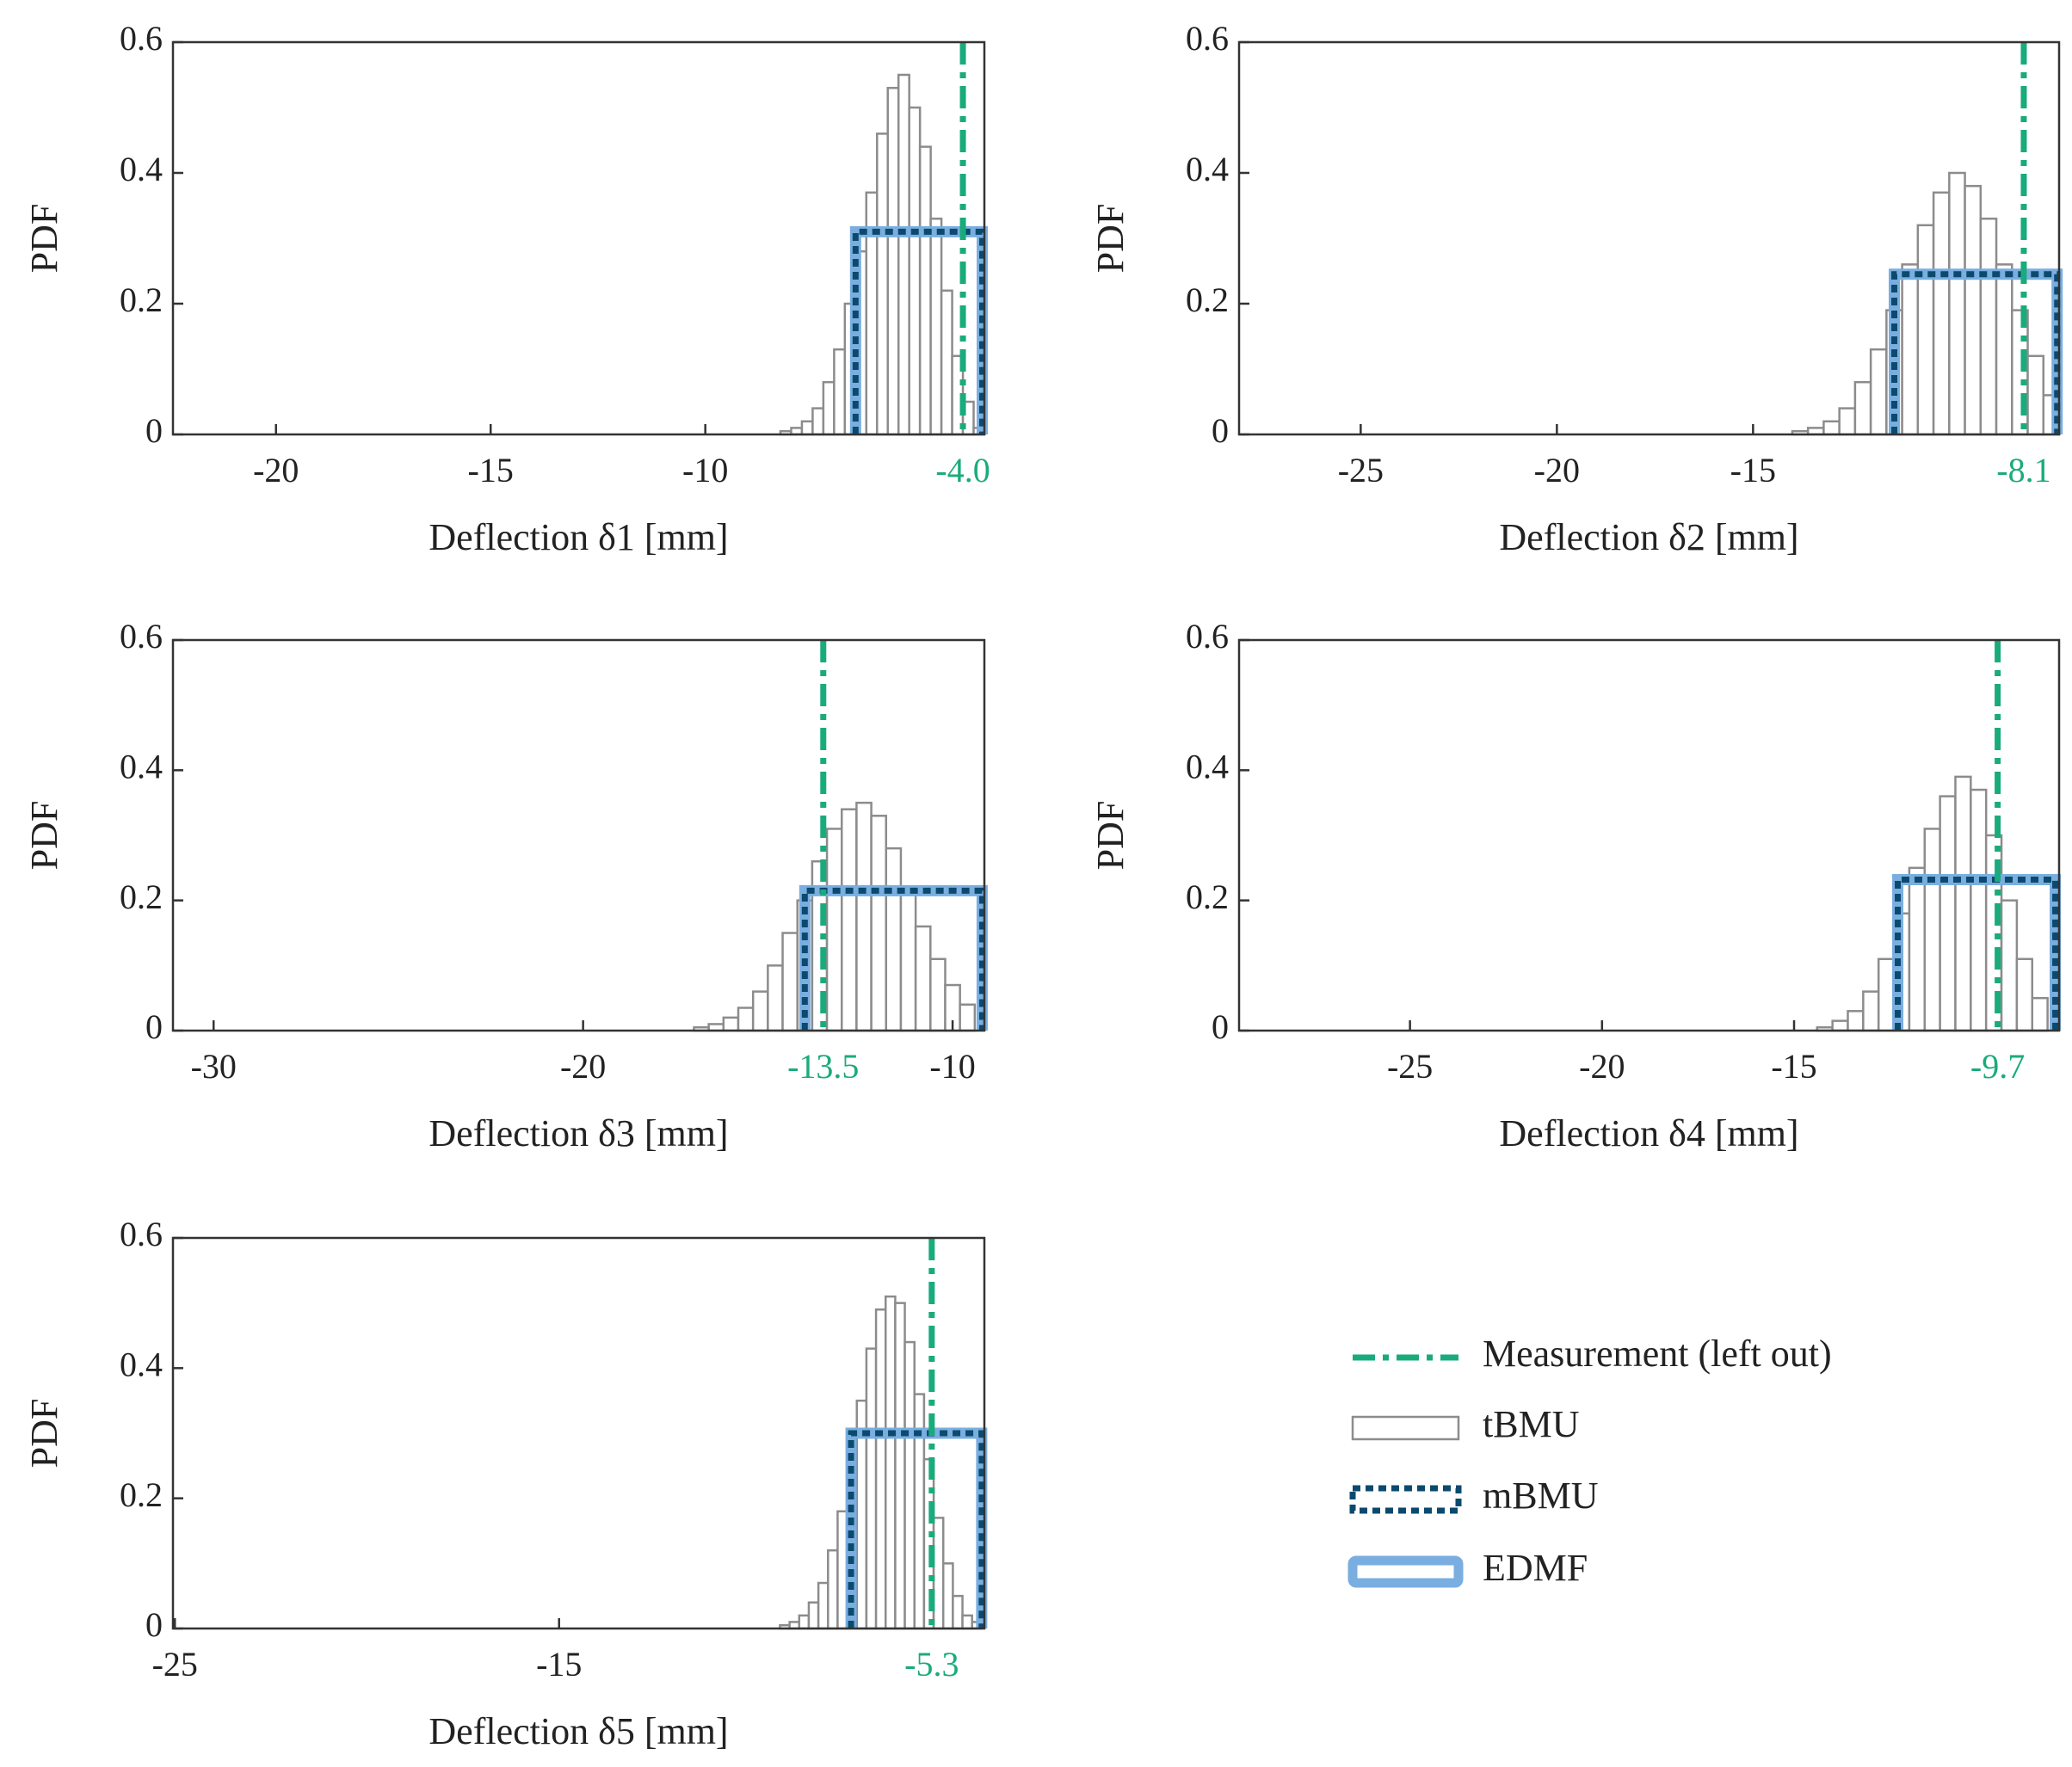  What do you see at coordinates (1997, 1066) in the screenshot?
I see `measurement-label: -9.7` at bounding box center [1997, 1066].